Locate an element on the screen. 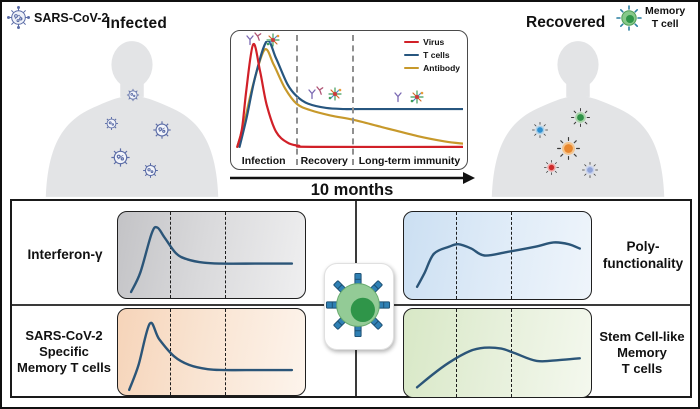  sars-specific-memory-label: SARS-CoV-2 Specific Memory T cells is located at coordinates (64, 351).